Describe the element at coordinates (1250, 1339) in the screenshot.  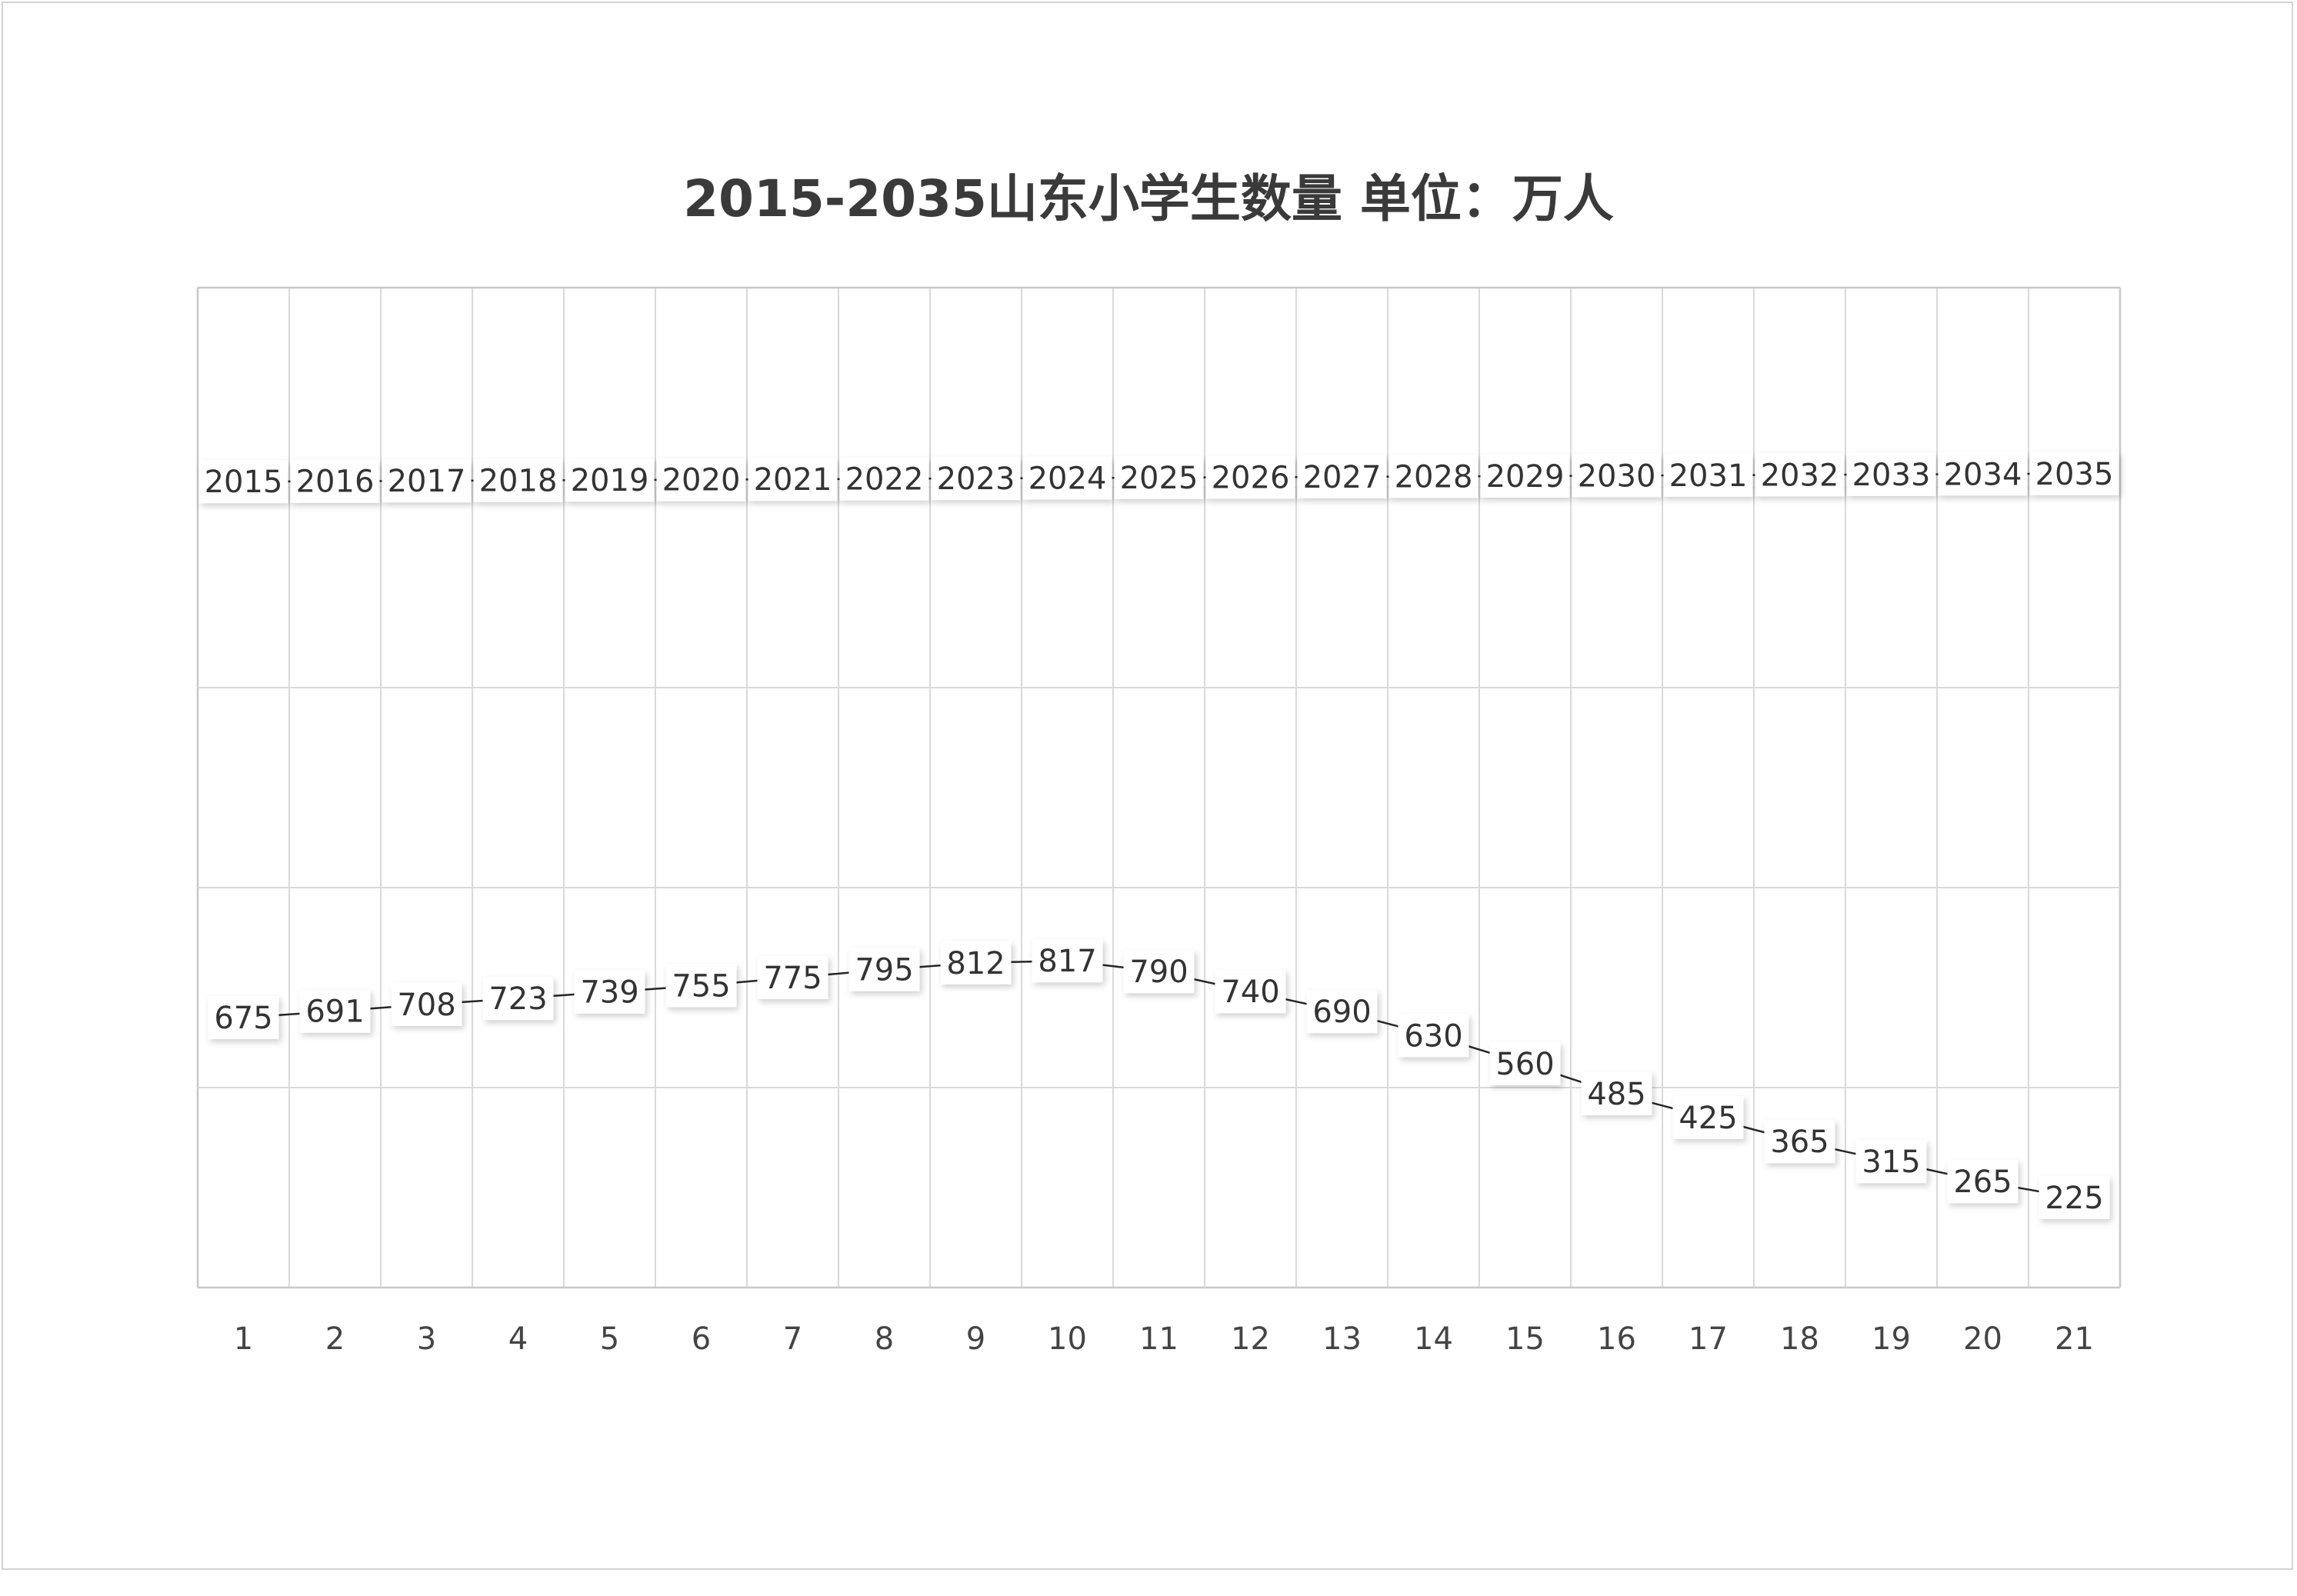
I see `x-tick-label: 12` at that location.